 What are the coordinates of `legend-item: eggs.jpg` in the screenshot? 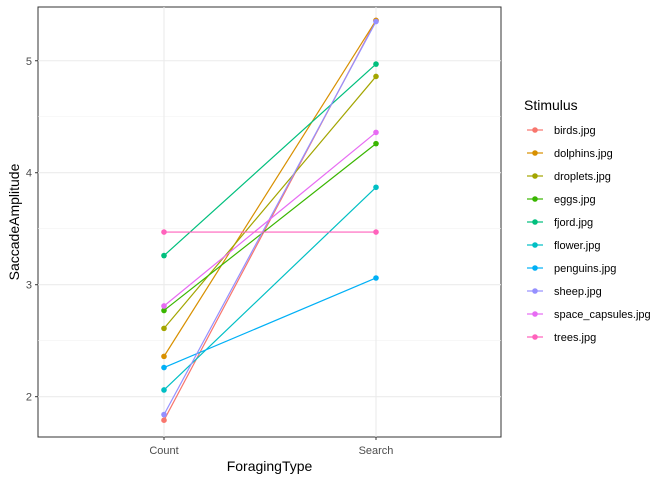 It's located at (561, 200).